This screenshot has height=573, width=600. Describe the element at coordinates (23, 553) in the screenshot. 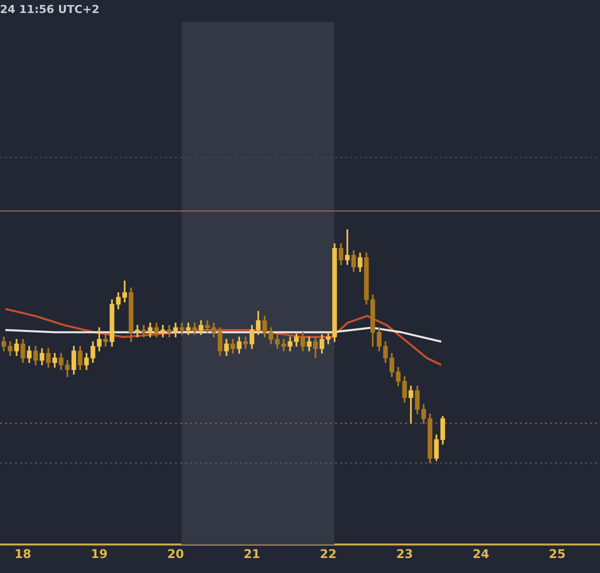

I see `x-tick-label: 18` at that location.